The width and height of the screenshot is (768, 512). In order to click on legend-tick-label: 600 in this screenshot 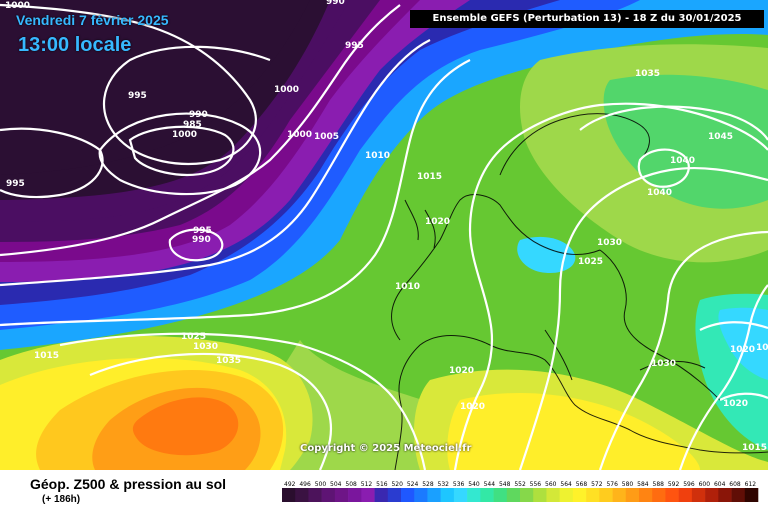, I will do `click(705, 484)`.